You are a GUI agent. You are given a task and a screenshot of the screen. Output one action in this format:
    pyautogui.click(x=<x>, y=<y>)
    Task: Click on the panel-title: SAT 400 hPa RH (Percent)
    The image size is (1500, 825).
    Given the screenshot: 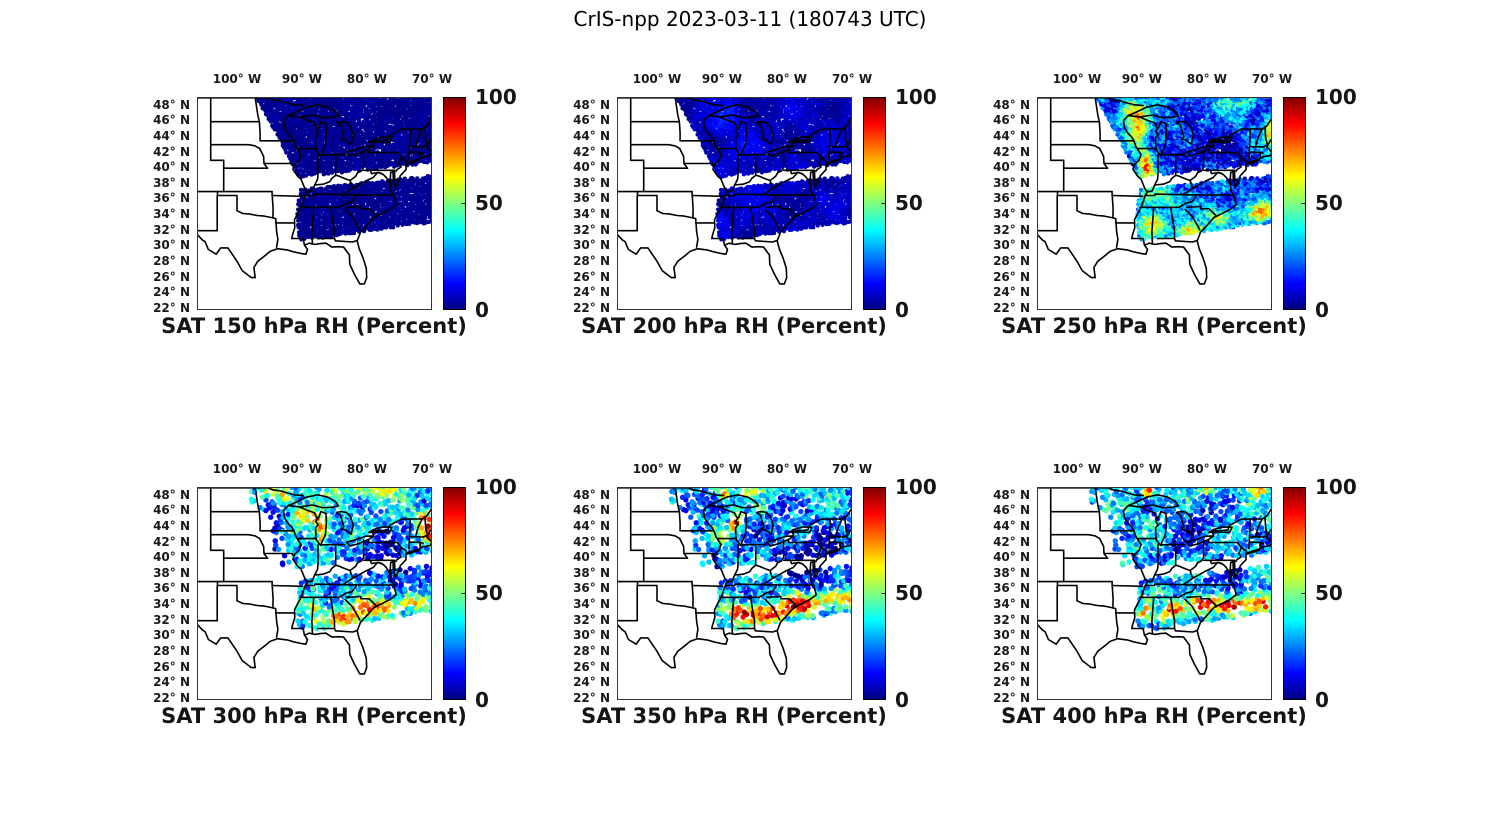 What is the action you would take?
    pyautogui.click(x=1154, y=716)
    